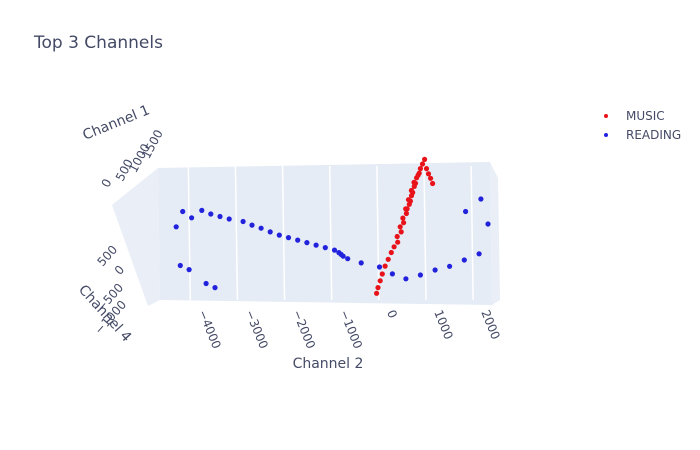 The image size is (700, 450). Describe the element at coordinates (104, 313) in the screenshot. I see `y-axis-title: Channel 4` at that location.